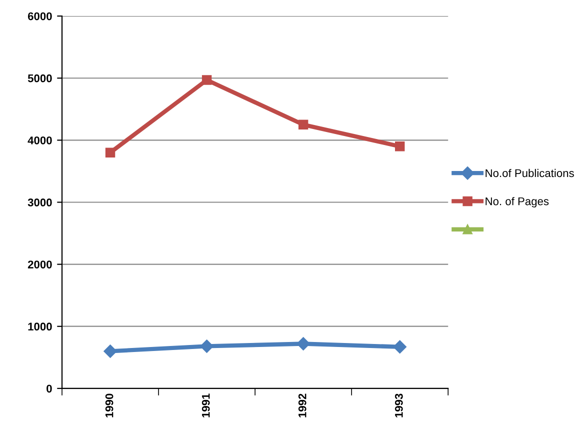  Describe the element at coordinates (302, 406) in the screenshot. I see `x-tick-label: 1992` at that location.